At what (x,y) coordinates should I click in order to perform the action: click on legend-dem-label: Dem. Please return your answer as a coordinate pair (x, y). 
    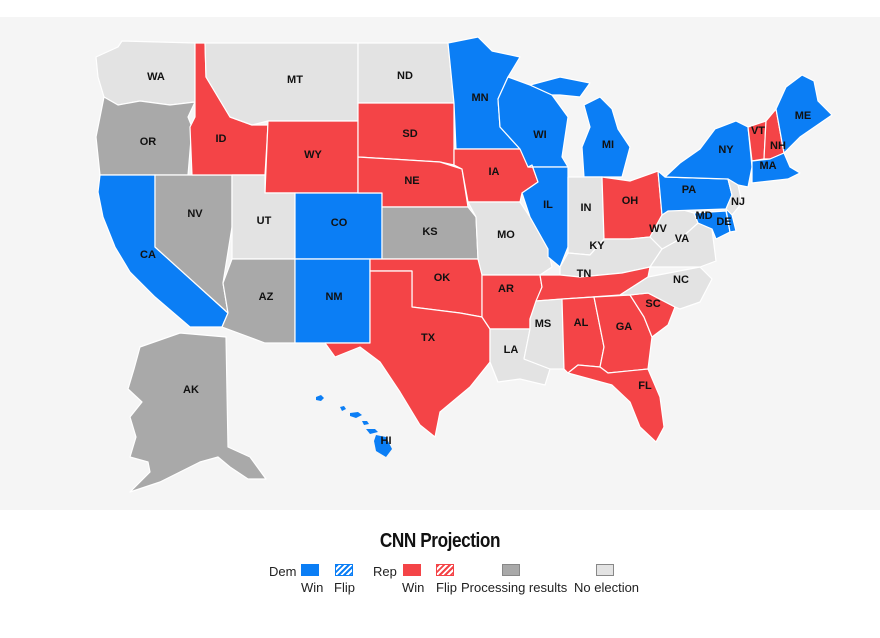
    Looking at the image, I should click on (283, 571).